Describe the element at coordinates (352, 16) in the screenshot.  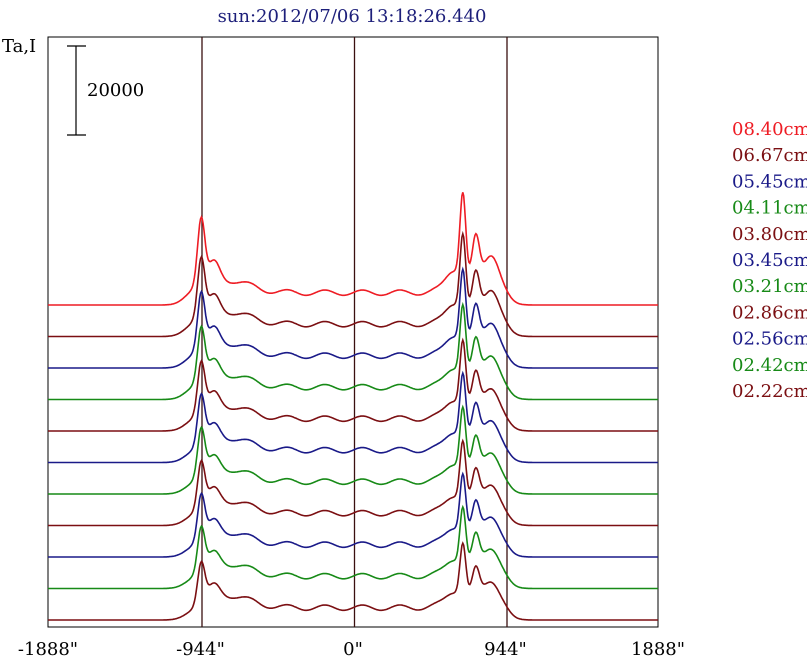
I see `chart-title: sun:2012/07/06 13:18:26.440` at that location.